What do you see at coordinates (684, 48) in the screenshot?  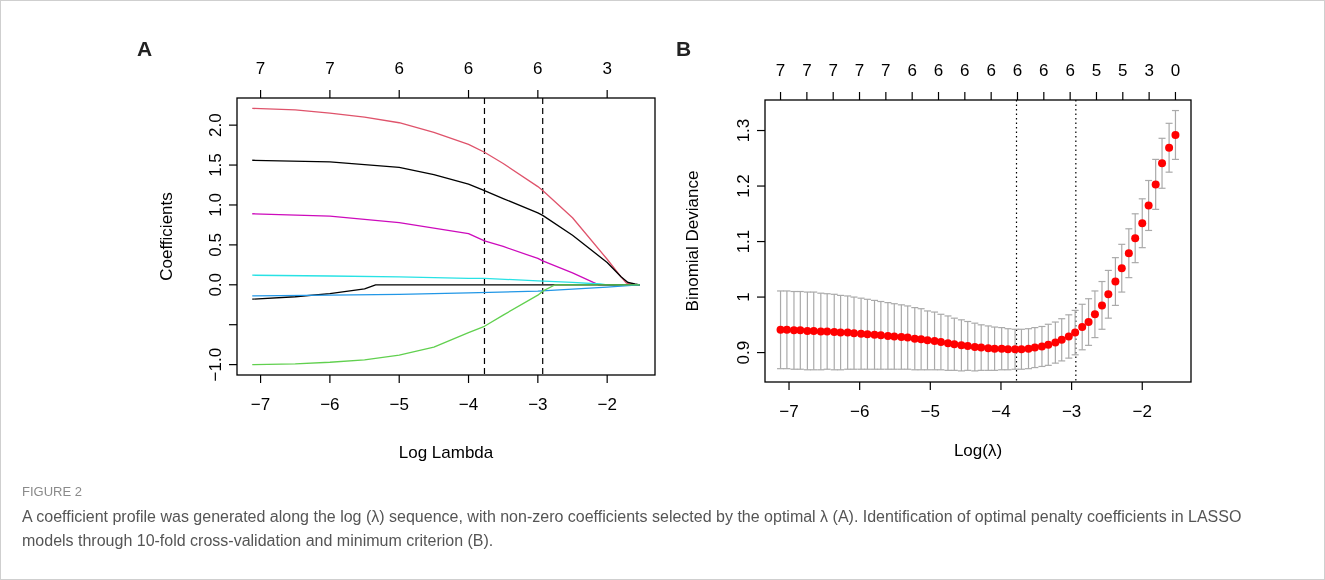 I see `chart-title: B` at bounding box center [684, 48].